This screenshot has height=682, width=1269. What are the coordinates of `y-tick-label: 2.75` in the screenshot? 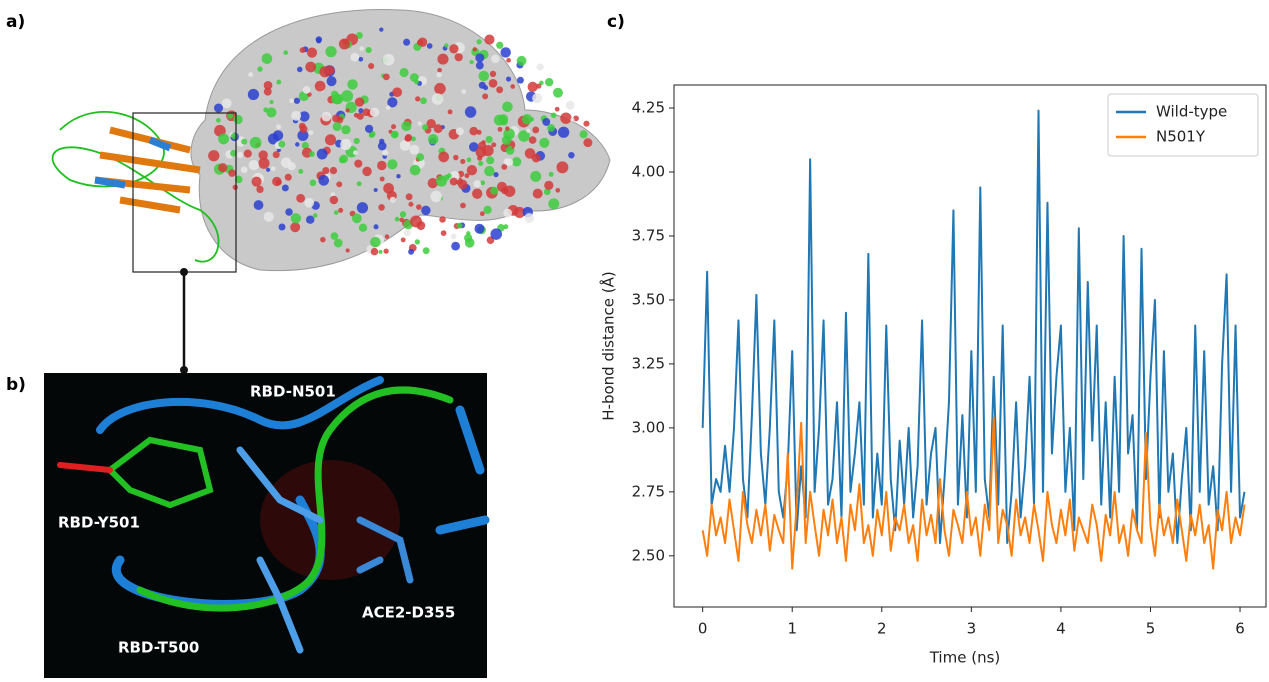 It's located at (648, 491).